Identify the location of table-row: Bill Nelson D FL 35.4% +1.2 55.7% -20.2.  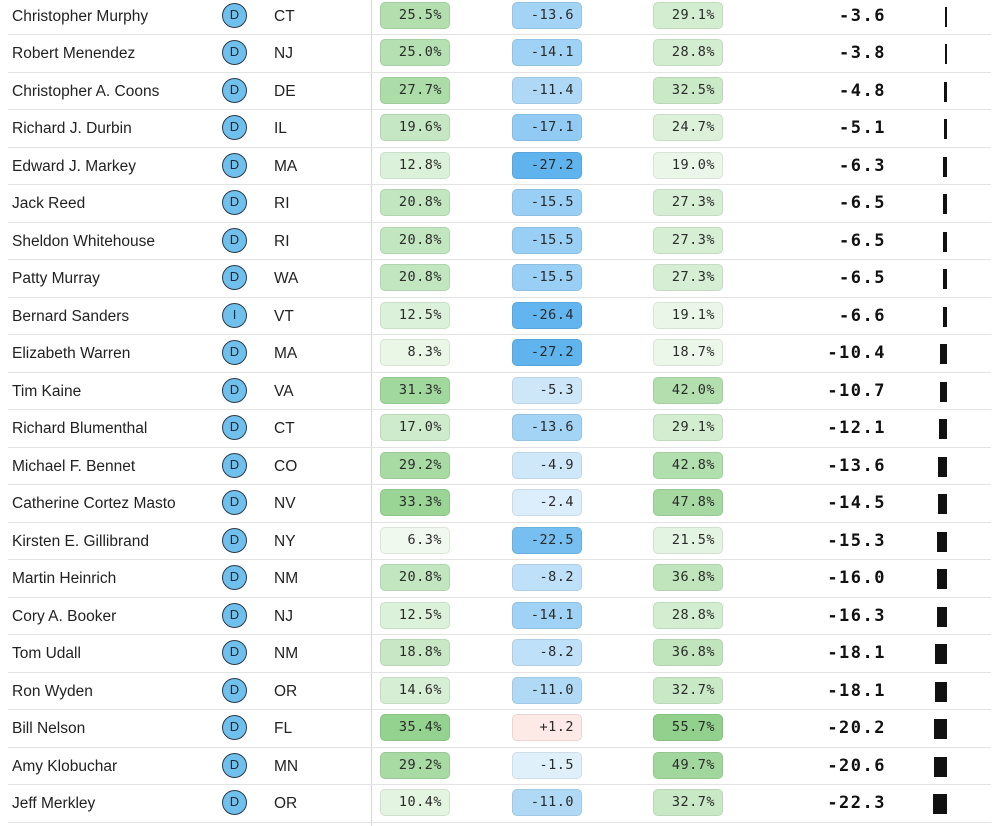
(499, 729).